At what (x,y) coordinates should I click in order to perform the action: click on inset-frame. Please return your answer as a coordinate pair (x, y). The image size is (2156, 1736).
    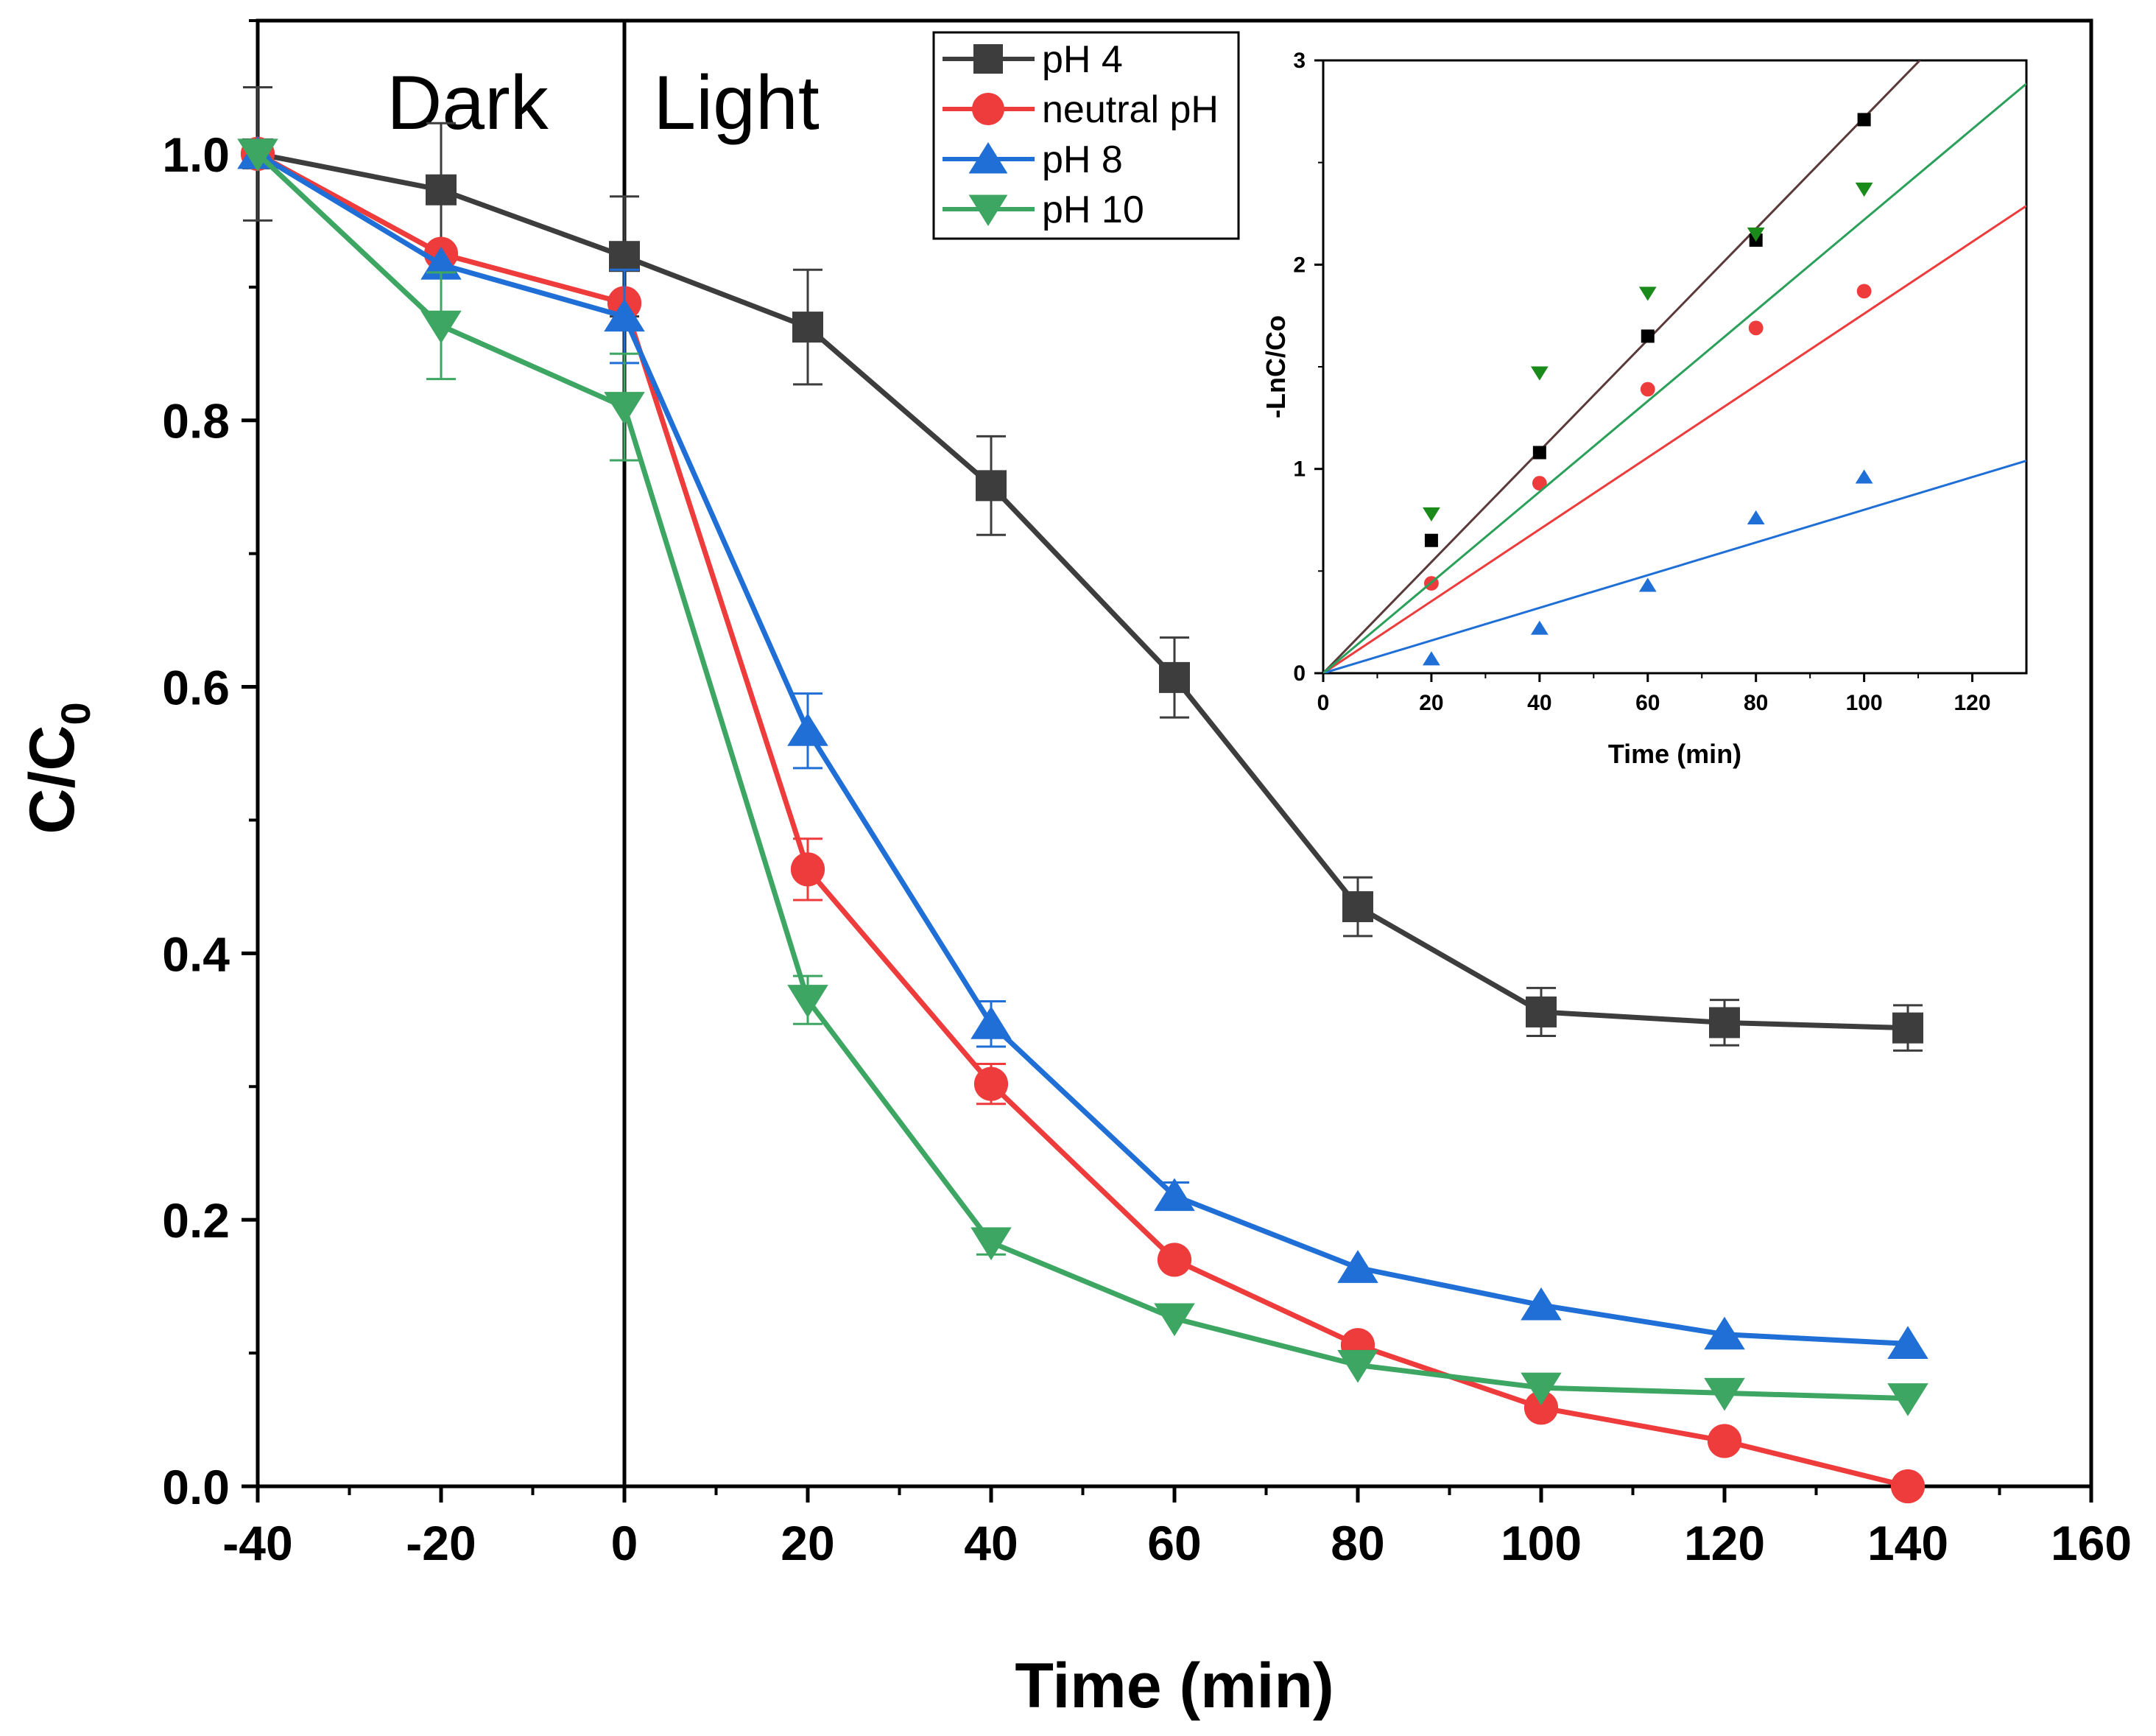
    Looking at the image, I should click on (1675, 367).